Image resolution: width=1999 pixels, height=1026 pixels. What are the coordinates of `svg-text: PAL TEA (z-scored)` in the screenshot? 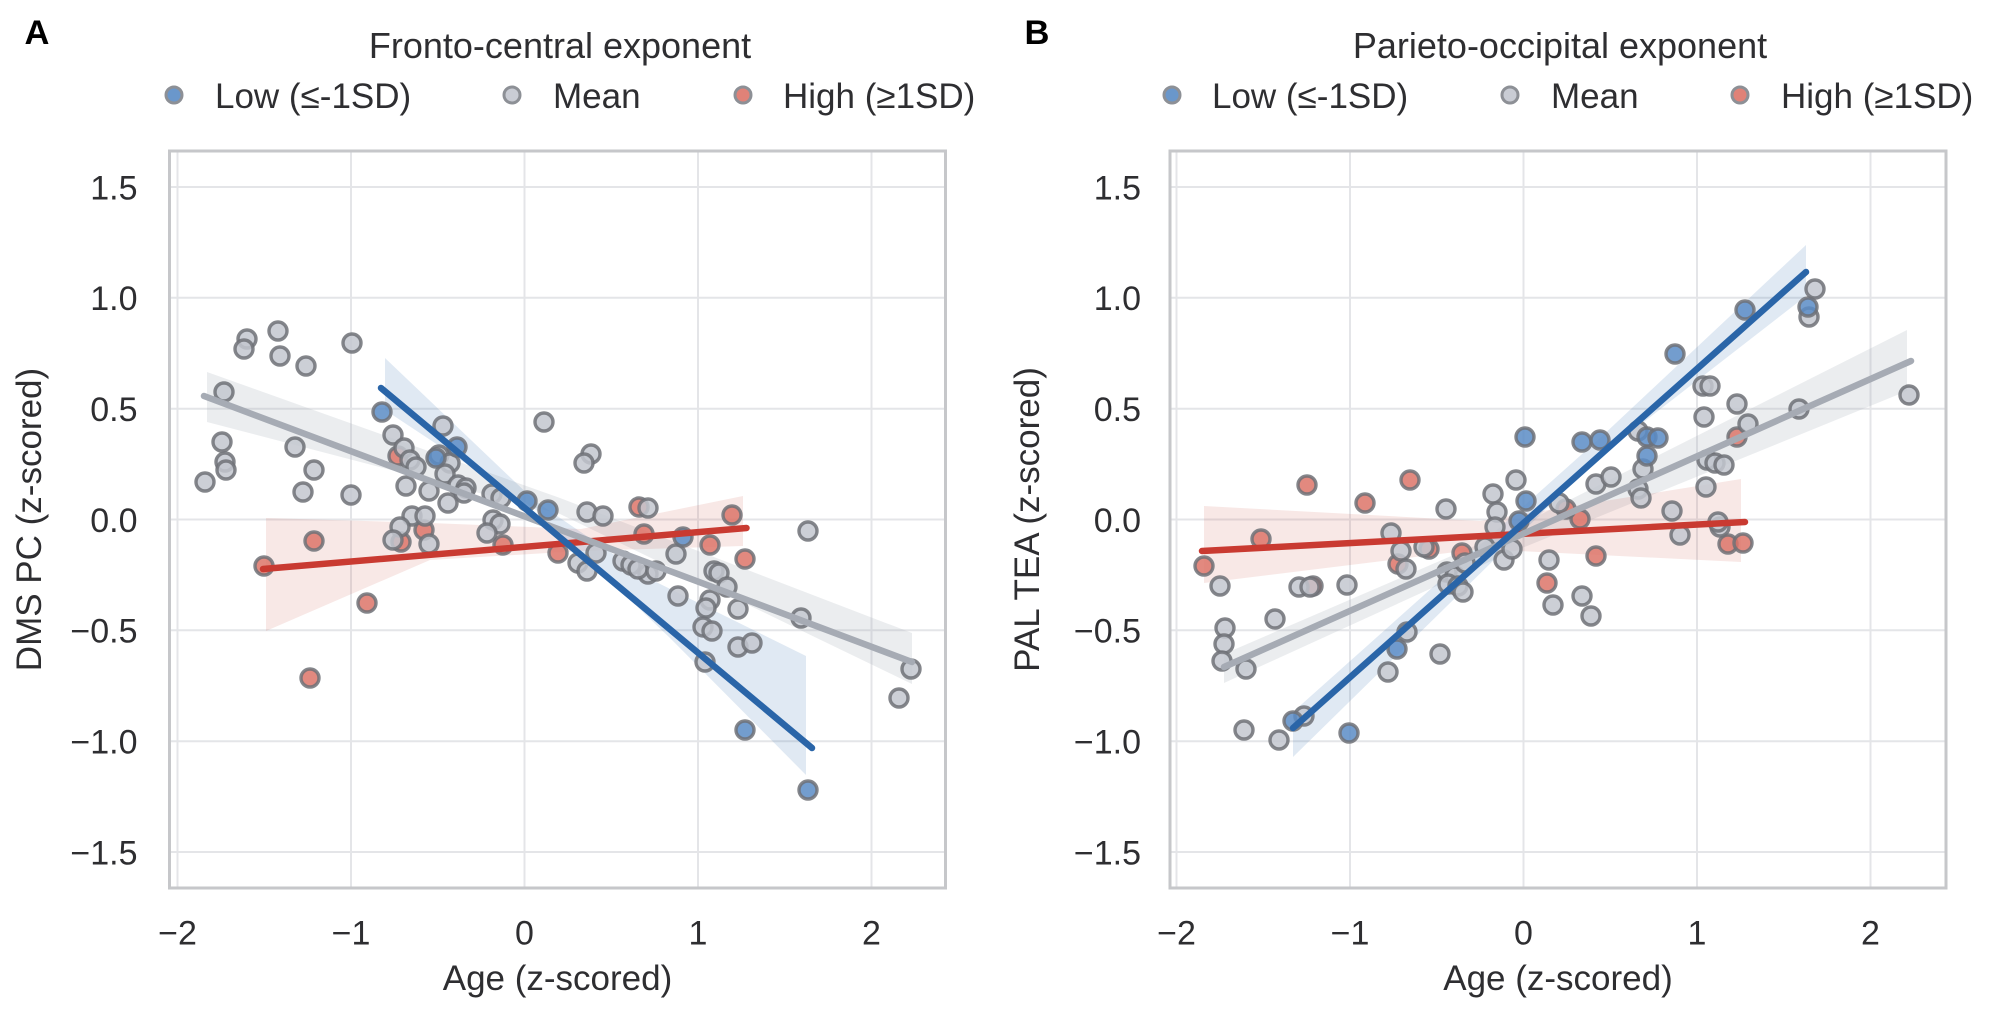 It's located at (1027, 519).